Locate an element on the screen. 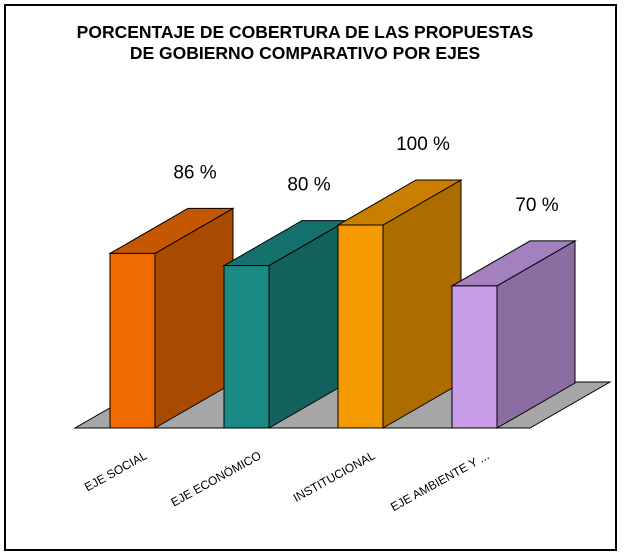 Image resolution: width=625 pixels, height=557 pixels. data-label: 86 % is located at coordinates (194, 172).